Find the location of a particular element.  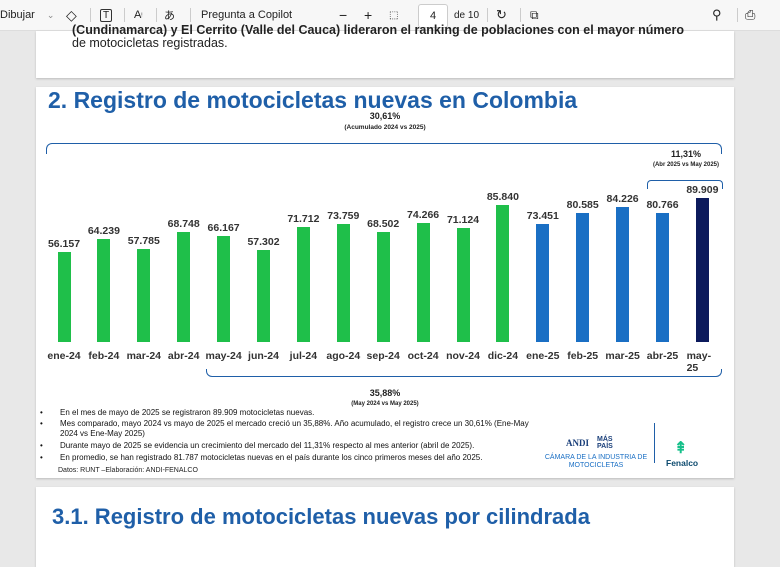

data-label: 57.785 is located at coordinates (143, 241).